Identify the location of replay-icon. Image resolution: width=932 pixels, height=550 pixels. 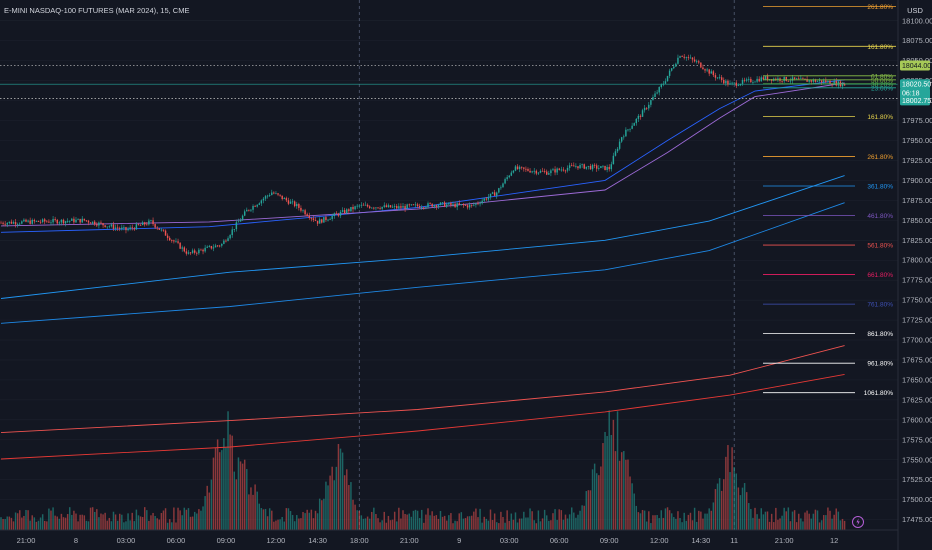
(858, 522).